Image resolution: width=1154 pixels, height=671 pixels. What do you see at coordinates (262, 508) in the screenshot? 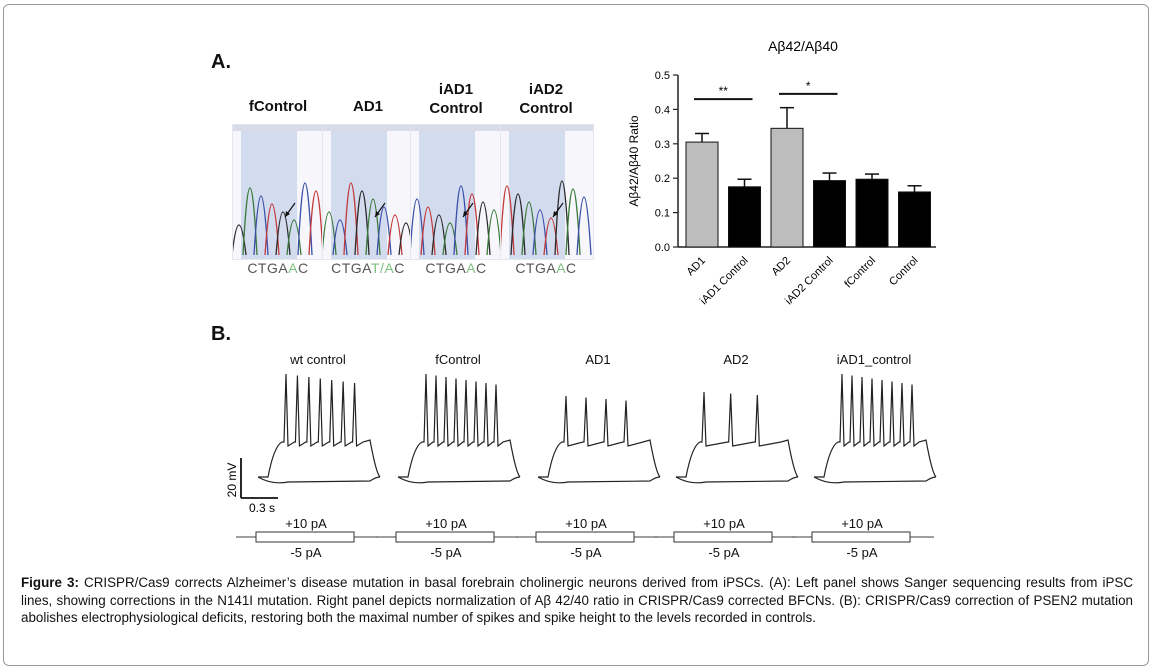
I see `time-scale-label: 0.3 s` at bounding box center [262, 508].